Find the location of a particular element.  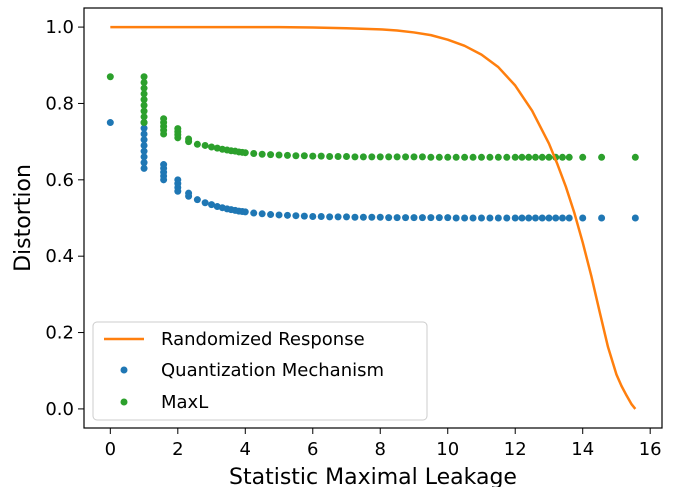

y-tick-label: 1.0 is located at coordinates (59, 27).